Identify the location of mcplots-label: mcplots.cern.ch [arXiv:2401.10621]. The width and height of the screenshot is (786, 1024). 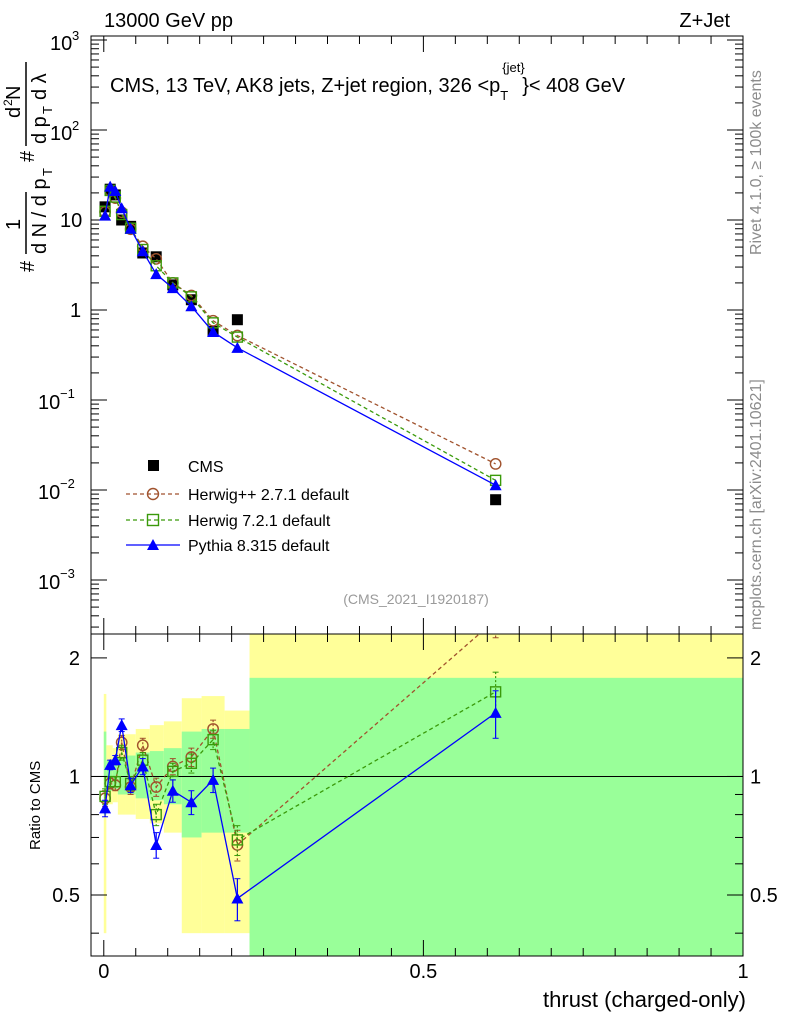
(756, 504).